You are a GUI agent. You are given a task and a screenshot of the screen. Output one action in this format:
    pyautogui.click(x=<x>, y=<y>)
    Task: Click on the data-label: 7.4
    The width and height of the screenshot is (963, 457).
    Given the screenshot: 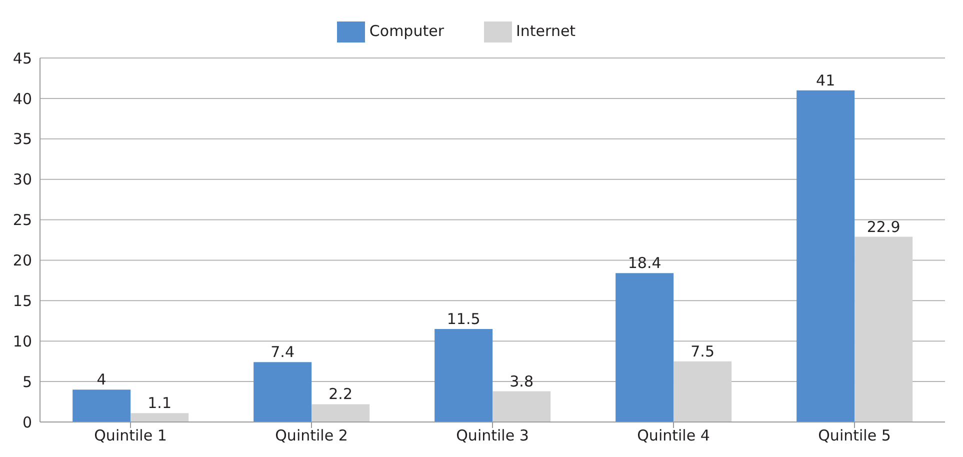 What is the action you would take?
    pyautogui.click(x=282, y=352)
    